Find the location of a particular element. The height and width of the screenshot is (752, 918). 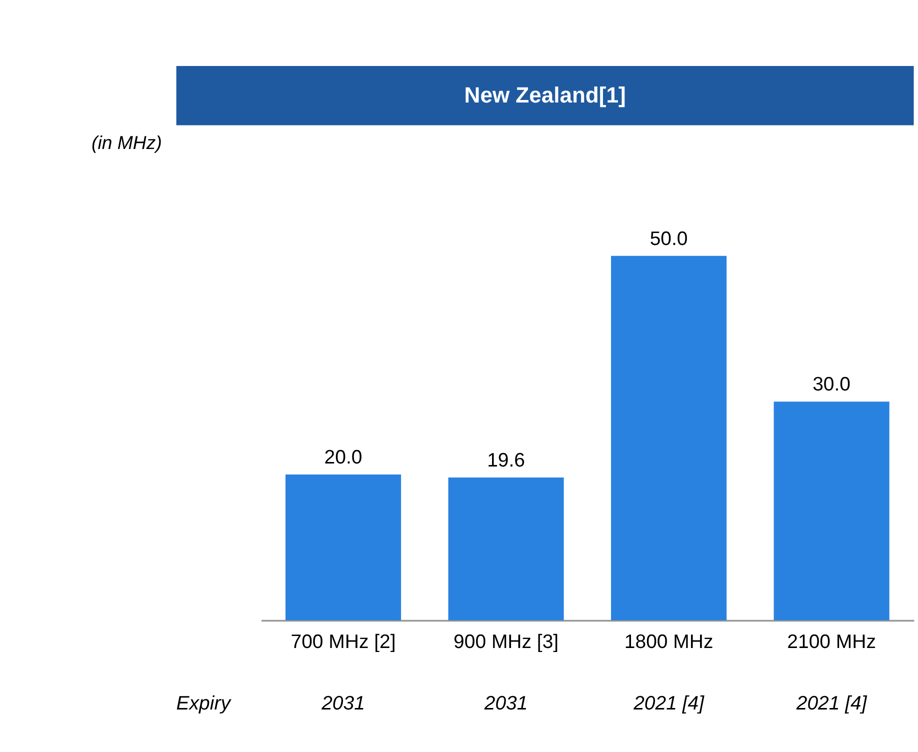

data-label: 19.6 is located at coordinates (506, 460).